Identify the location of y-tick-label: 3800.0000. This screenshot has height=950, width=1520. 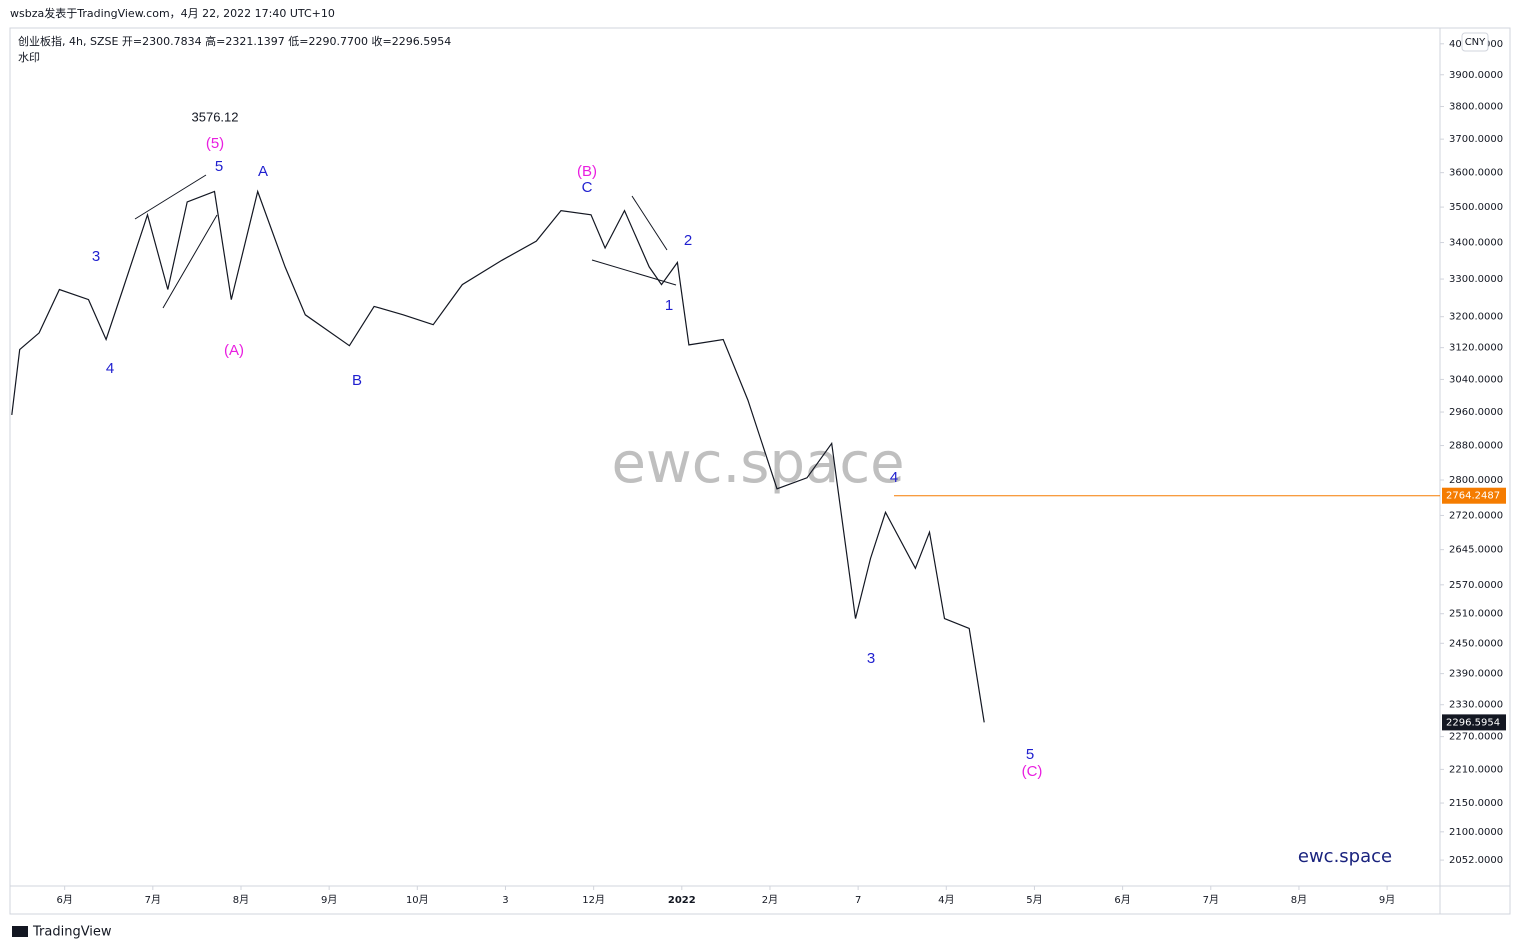
(1476, 107).